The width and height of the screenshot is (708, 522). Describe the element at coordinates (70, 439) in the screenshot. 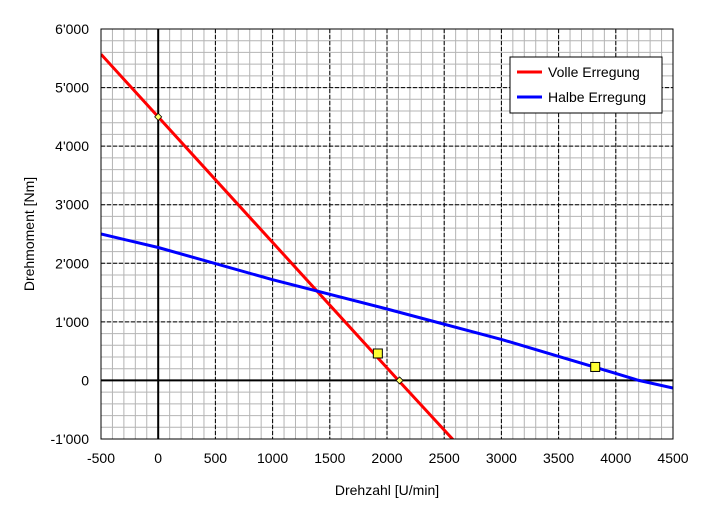

I see `y-tick-label: -1'000` at that location.